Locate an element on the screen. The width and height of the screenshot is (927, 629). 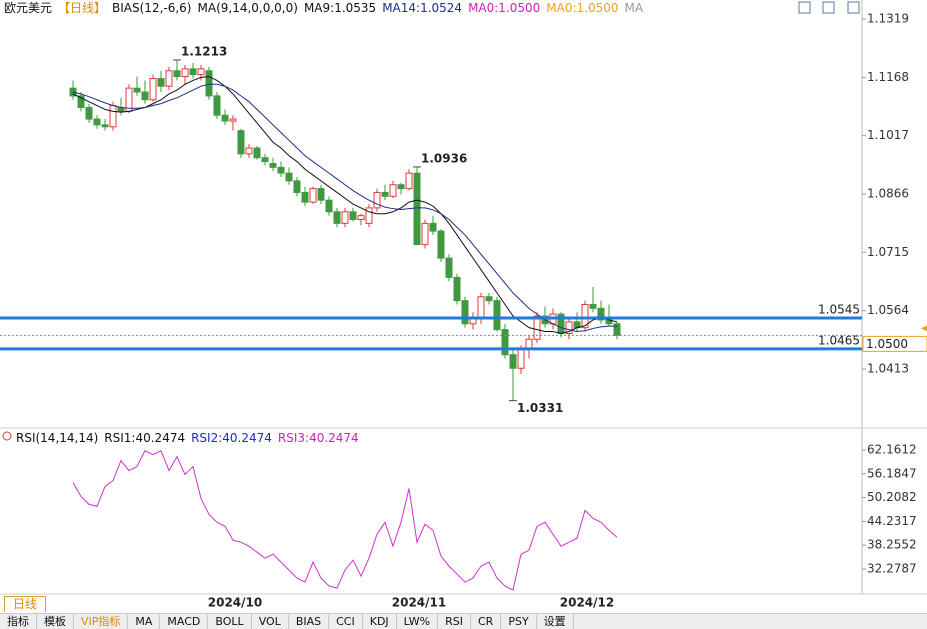
period-tab: 日线 is located at coordinates (25, 604).